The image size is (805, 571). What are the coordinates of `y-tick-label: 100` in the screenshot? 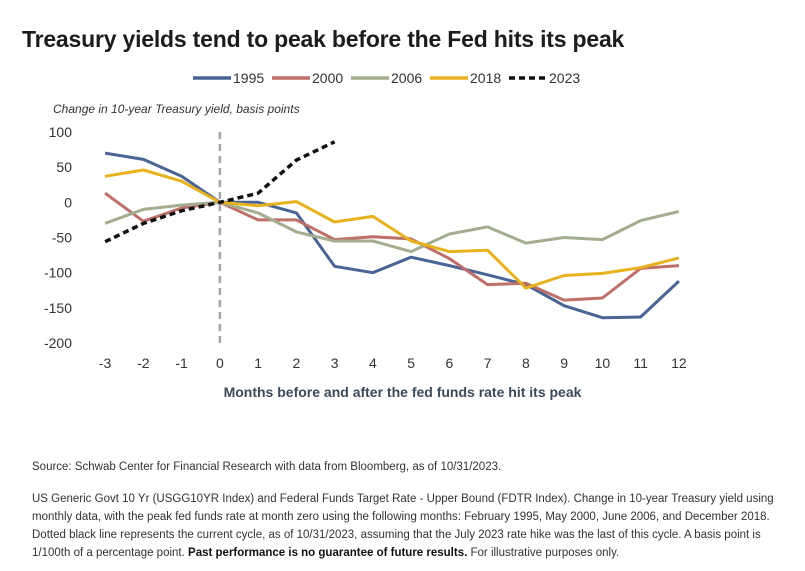 It's located at (61, 132).